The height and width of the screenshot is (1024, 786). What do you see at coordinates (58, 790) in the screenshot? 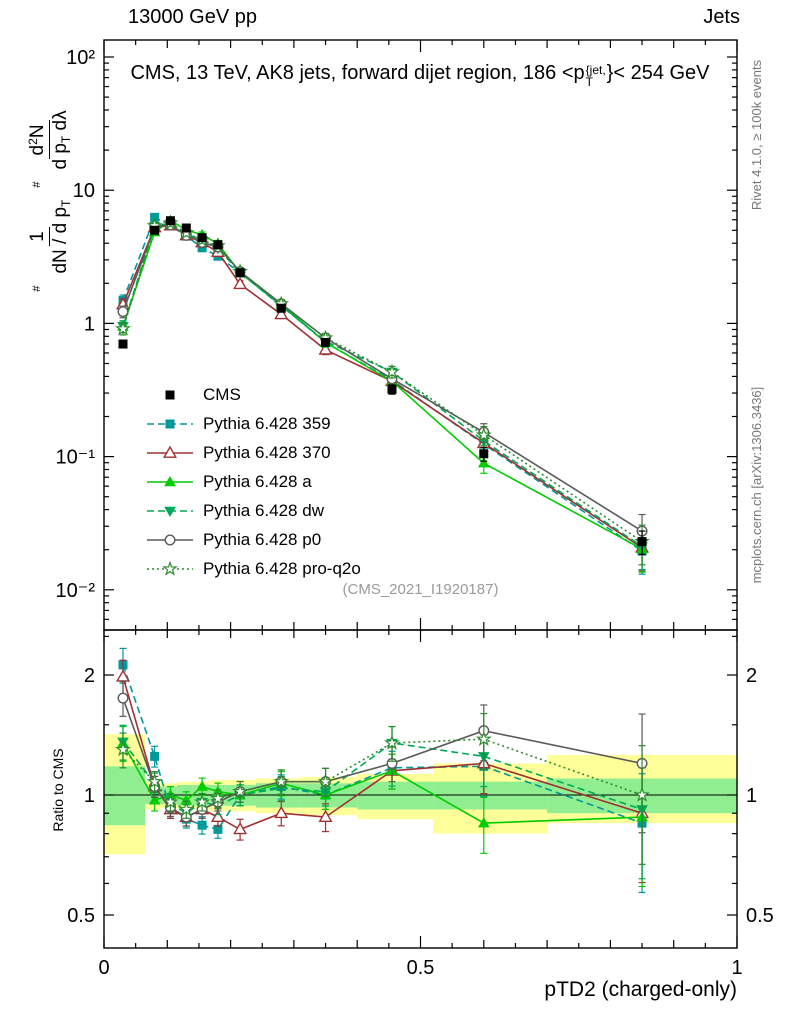
I see `ratio-y-axis-title: Ratio to CMS` at bounding box center [58, 790].